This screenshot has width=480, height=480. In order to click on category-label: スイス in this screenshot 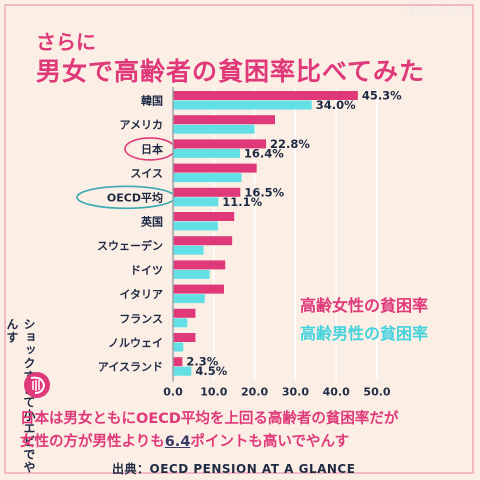, I will do `click(146, 173)`.